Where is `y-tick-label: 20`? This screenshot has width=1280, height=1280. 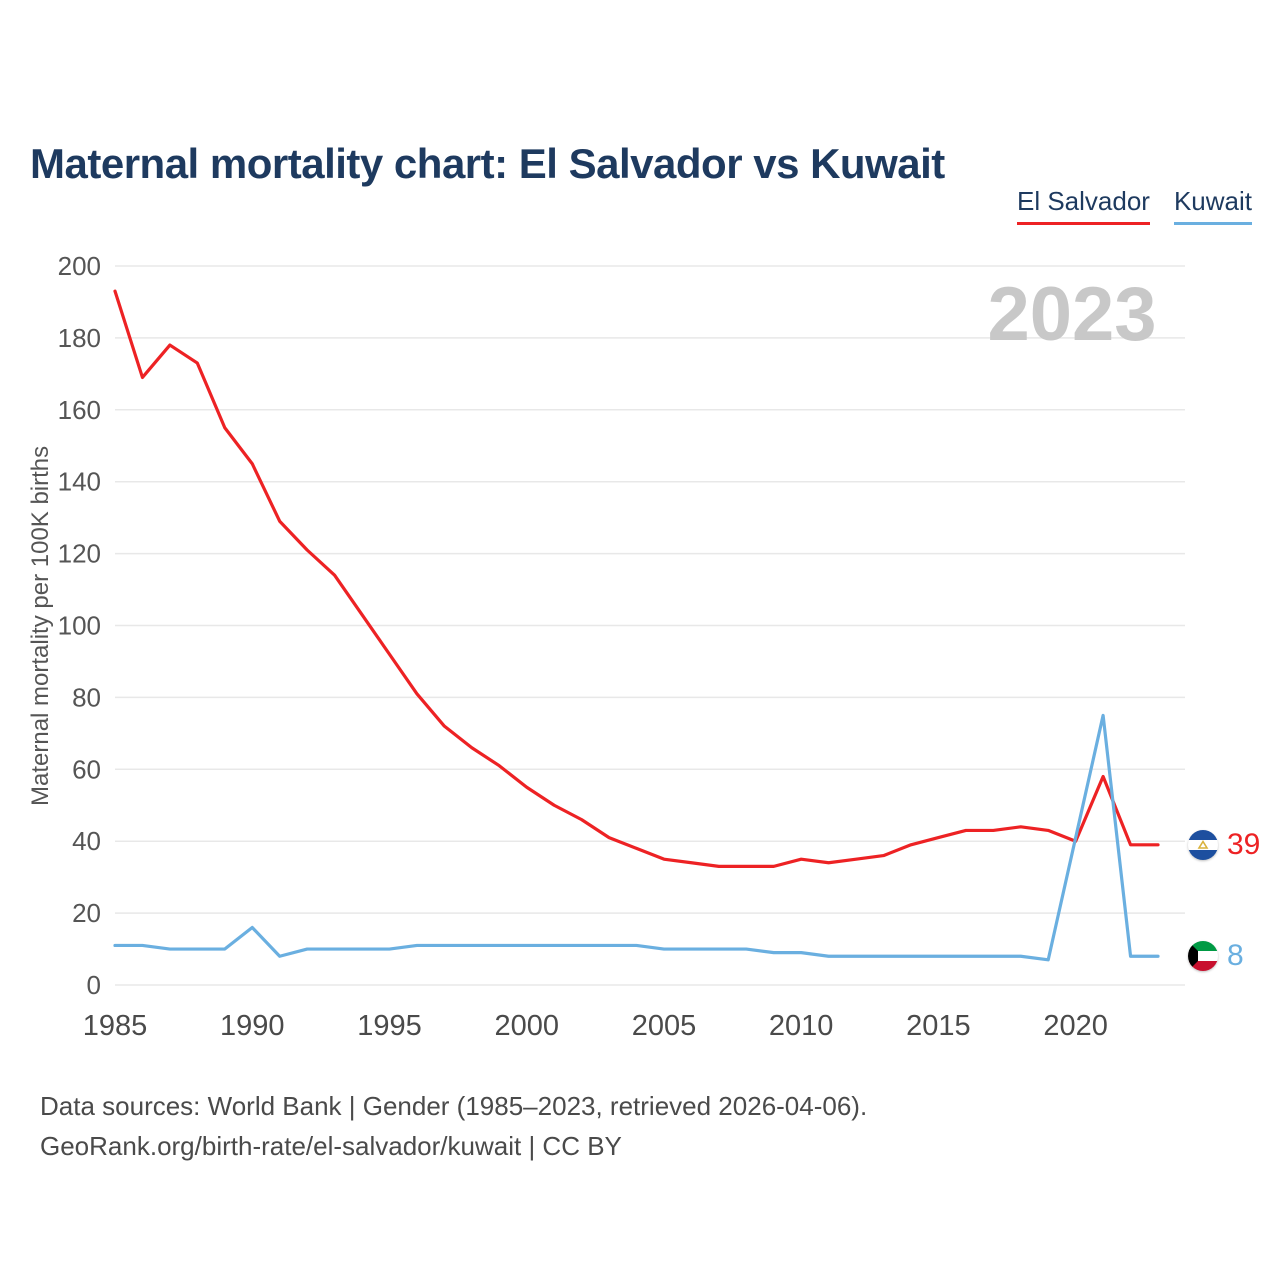 y-tick-label: 20 is located at coordinates (86, 913).